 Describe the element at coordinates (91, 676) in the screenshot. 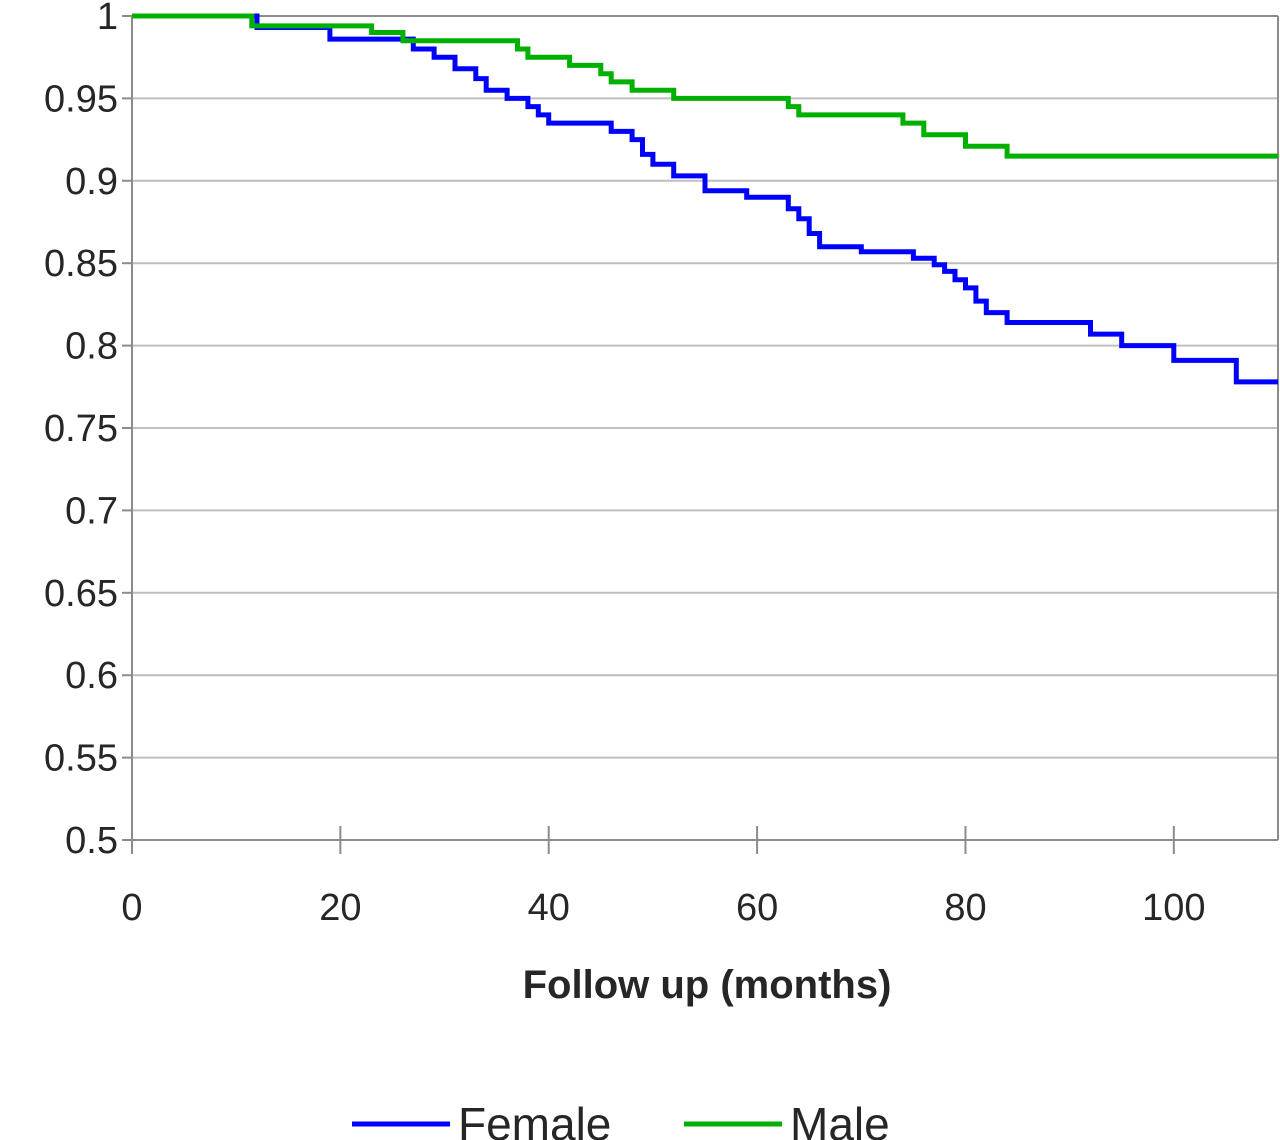

I see `y-tick-label: 0.6` at that location.